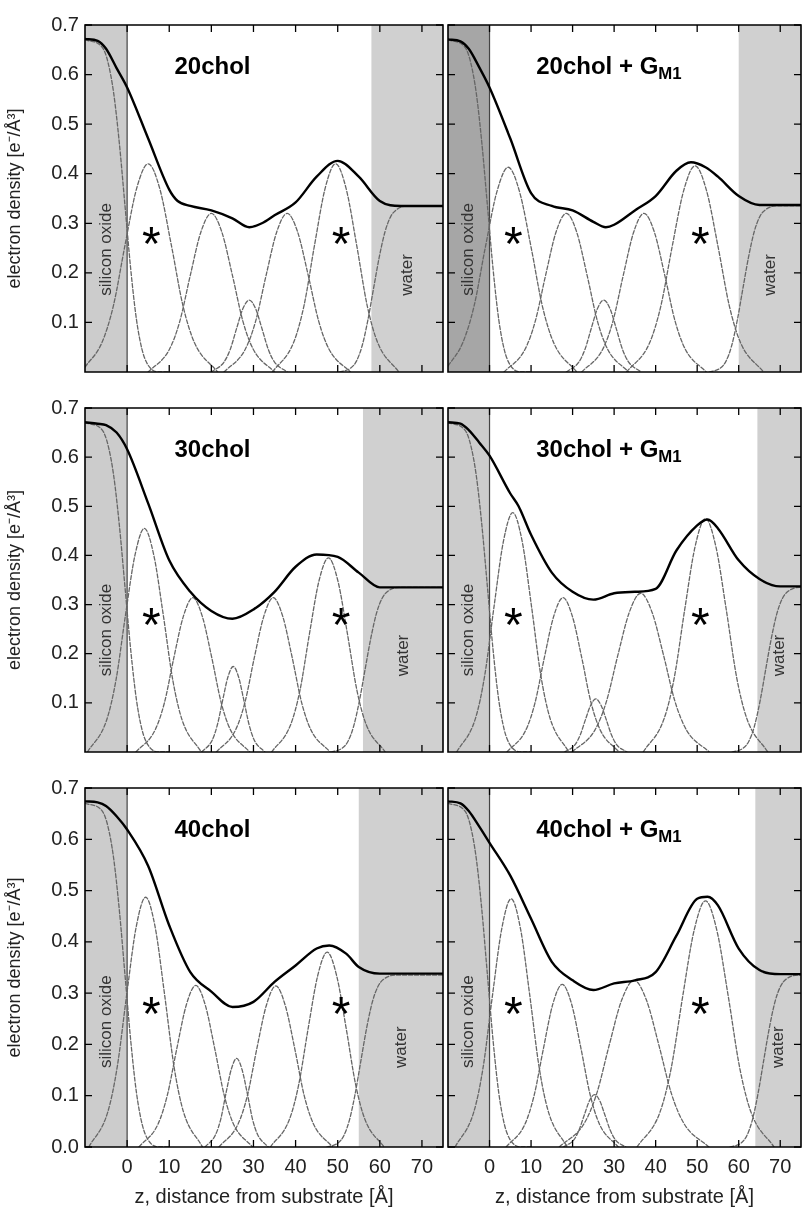  Describe the element at coordinates (212, 828) in the screenshot. I see `text: 40chol` at that location.